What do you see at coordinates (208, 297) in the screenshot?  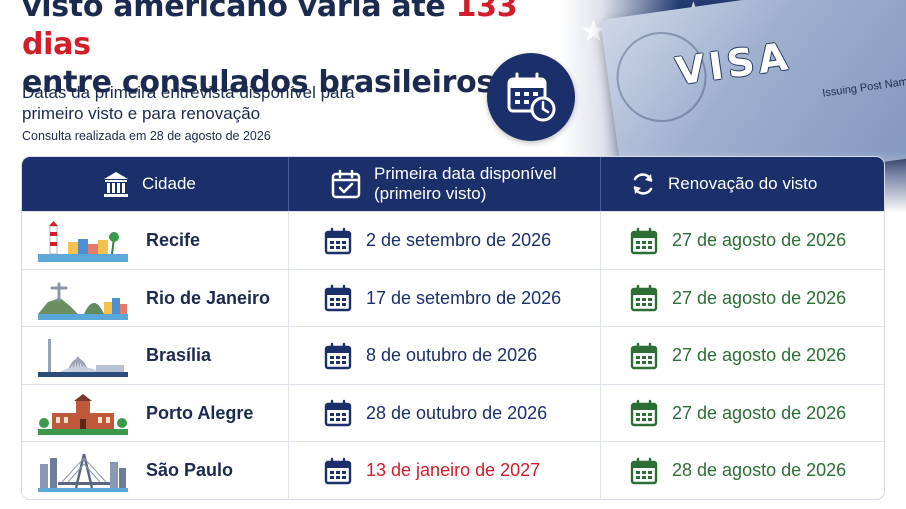 I see `city-name: Rio de Janeiro` at bounding box center [208, 297].